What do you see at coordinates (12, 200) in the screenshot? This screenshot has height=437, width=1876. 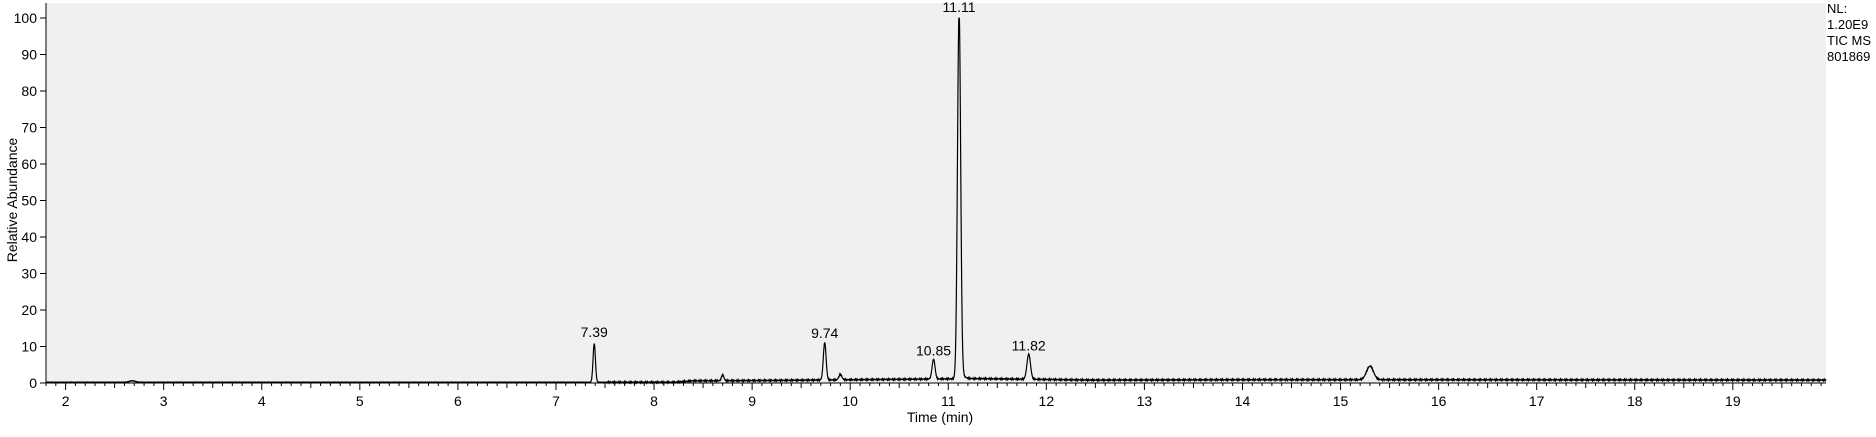 I see `y-axis-title: Relative Abundance` at bounding box center [12, 200].